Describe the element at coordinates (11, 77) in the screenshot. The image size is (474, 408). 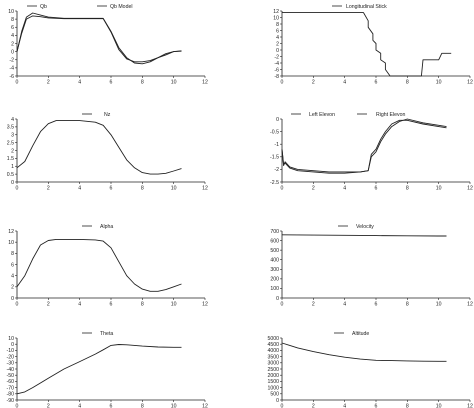
I see `y-tick-label: -6` at that location.